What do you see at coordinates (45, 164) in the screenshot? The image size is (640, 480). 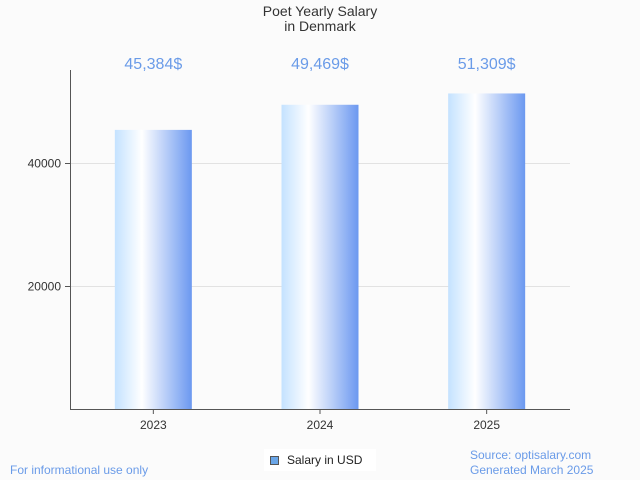 I see `y-tick-label: 40000` at bounding box center [45, 164].